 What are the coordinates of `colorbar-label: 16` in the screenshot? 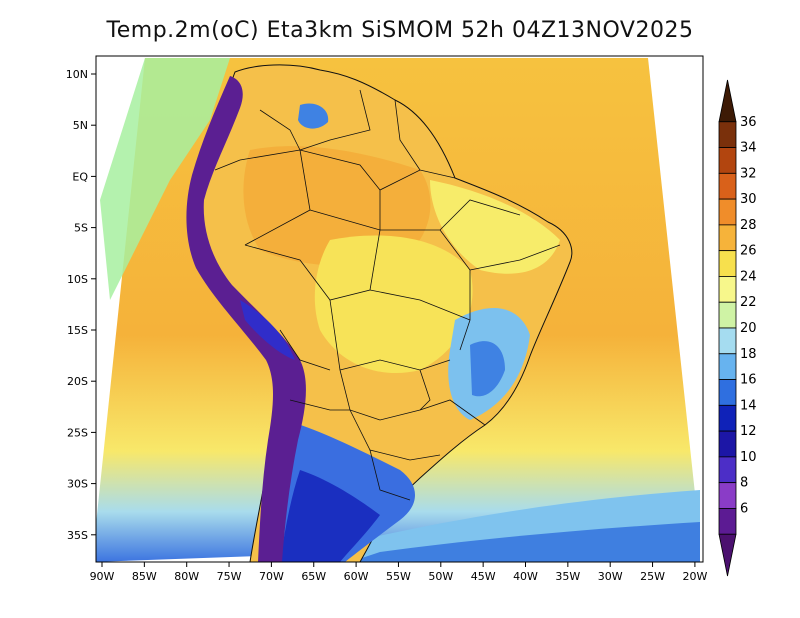 It's located at (748, 380).